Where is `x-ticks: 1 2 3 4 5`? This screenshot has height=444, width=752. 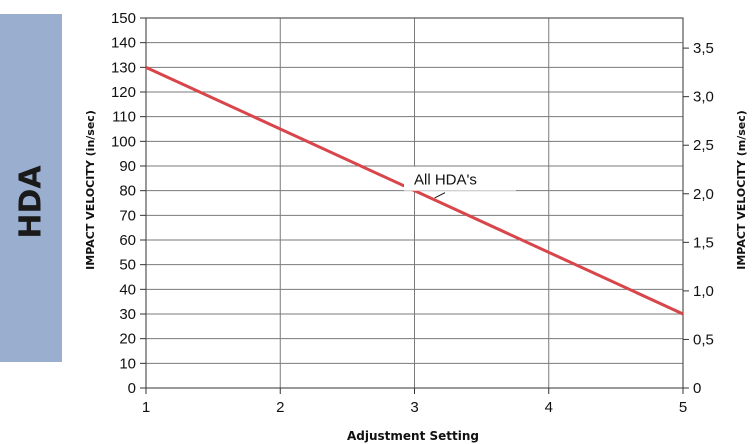 x-ticks: 1 2 3 4 5 is located at coordinates (414, 402).